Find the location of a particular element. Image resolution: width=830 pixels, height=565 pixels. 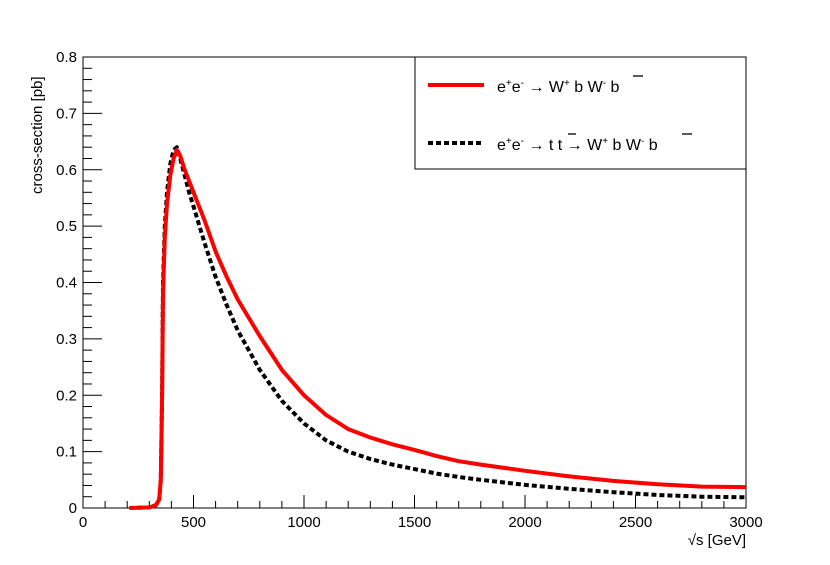

y-tick-label: 0.3 is located at coordinates (66, 339).